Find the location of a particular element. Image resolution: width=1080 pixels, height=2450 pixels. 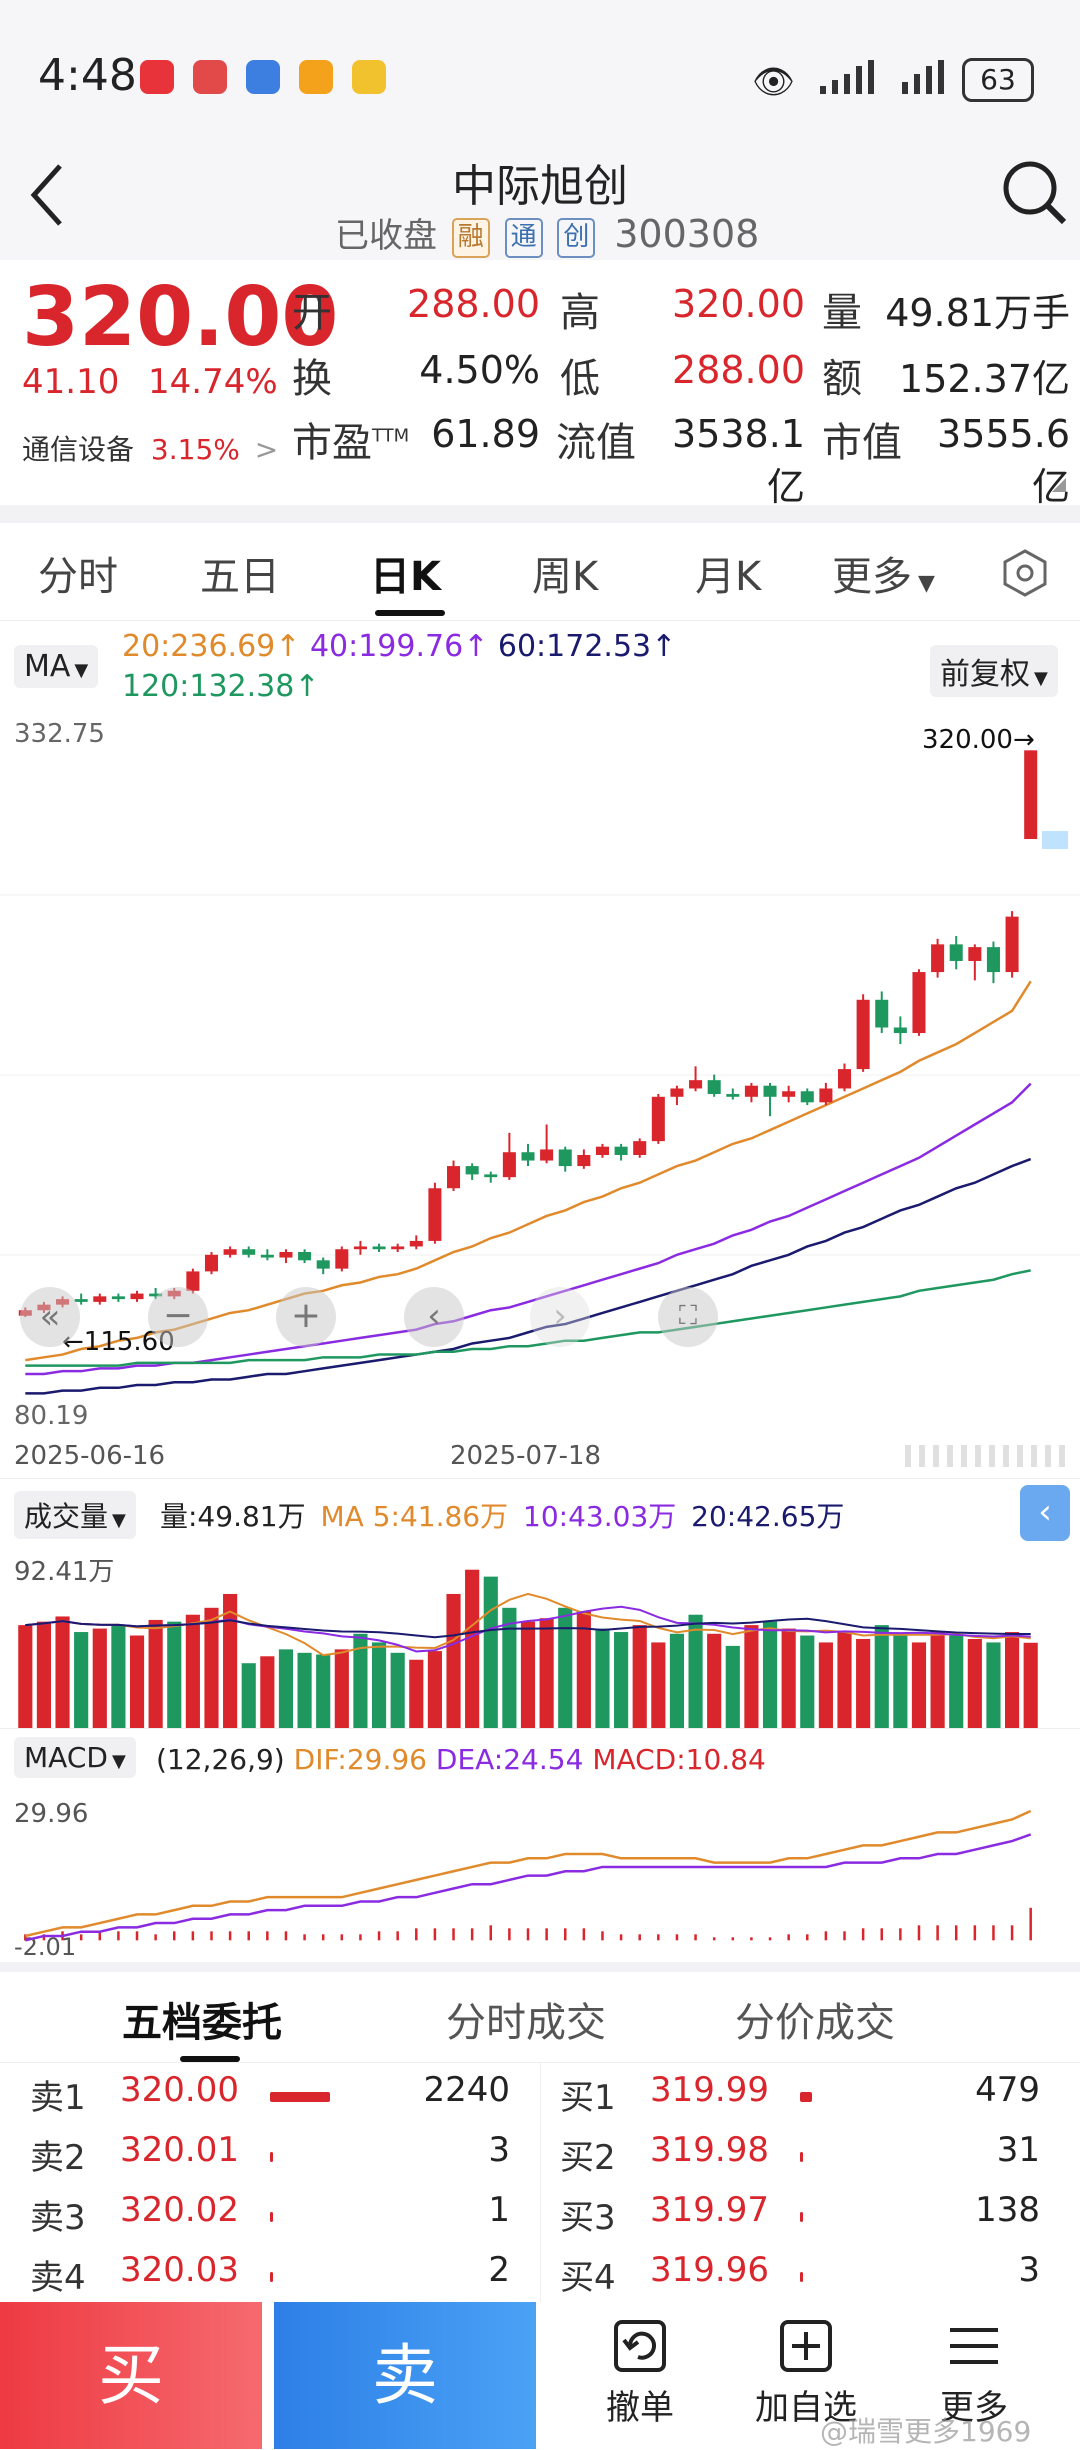

ma40-value: 40:199.76↑ is located at coordinates (399, 646).